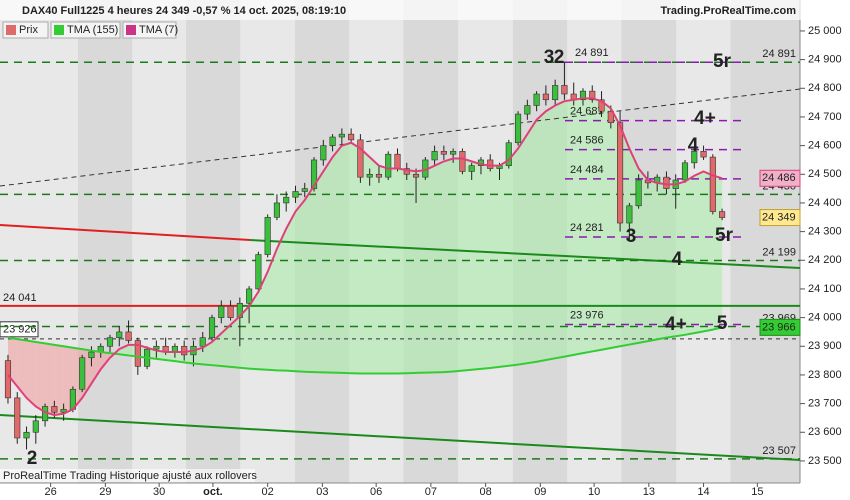 This screenshot has width=850, height=500. What do you see at coordinates (722, 323) in the screenshot?
I see `wave-label: 5` at bounding box center [722, 323].